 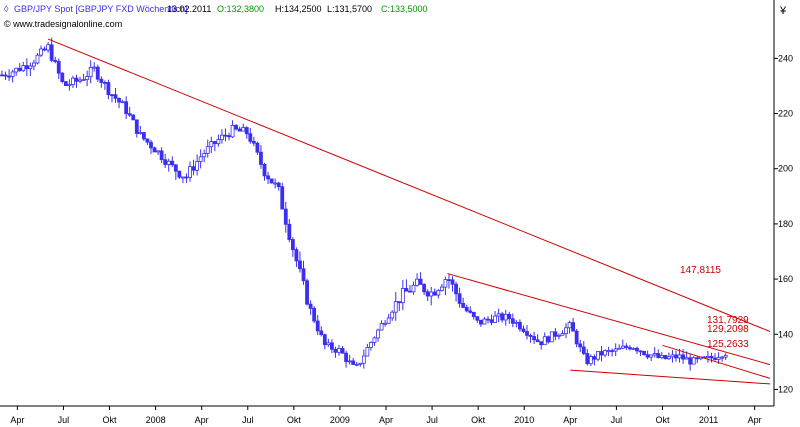 What do you see at coordinates (340, 420) in the screenshot?
I see `x-tick-label: 2009` at bounding box center [340, 420].